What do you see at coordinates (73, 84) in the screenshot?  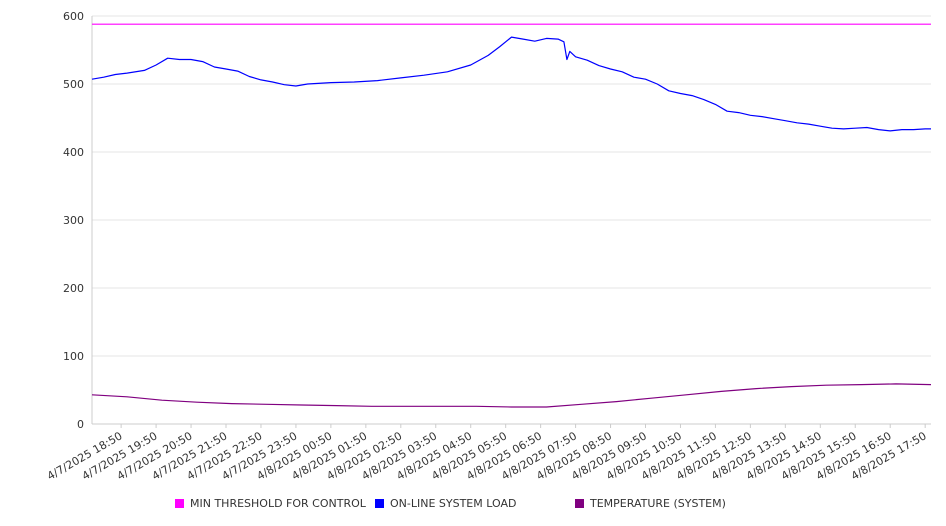 I see `y-tick-label: 500` at bounding box center [73, 84].